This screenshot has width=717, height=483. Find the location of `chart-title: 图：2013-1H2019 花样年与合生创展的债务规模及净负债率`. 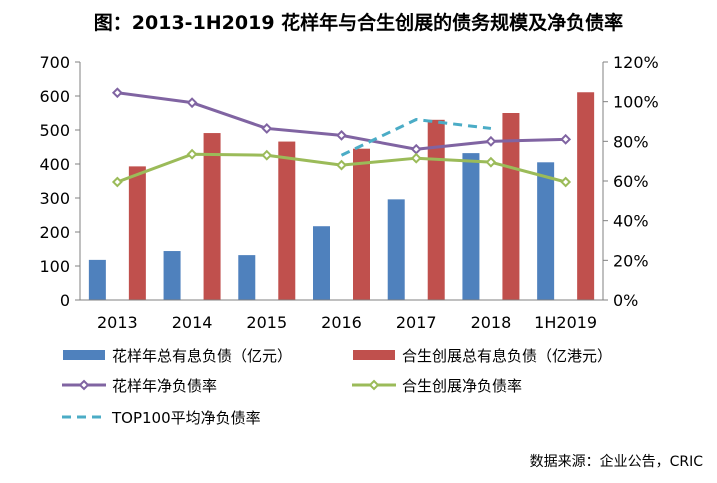

chart-title: 图：2013-1H2019 花样年与合生创展的债务规模及净负债率 is located at coordinates (358, 23).